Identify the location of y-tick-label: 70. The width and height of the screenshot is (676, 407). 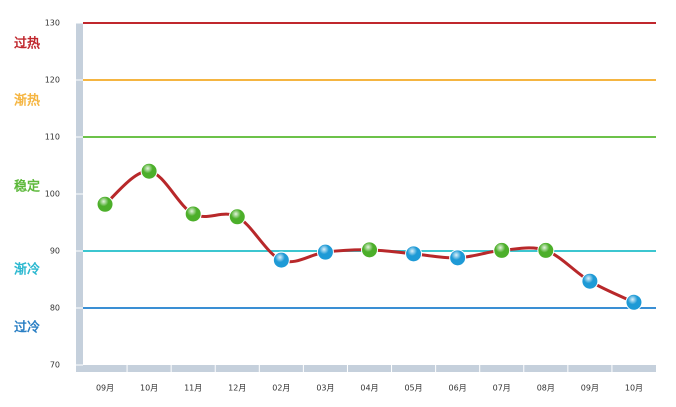
(55, 365).